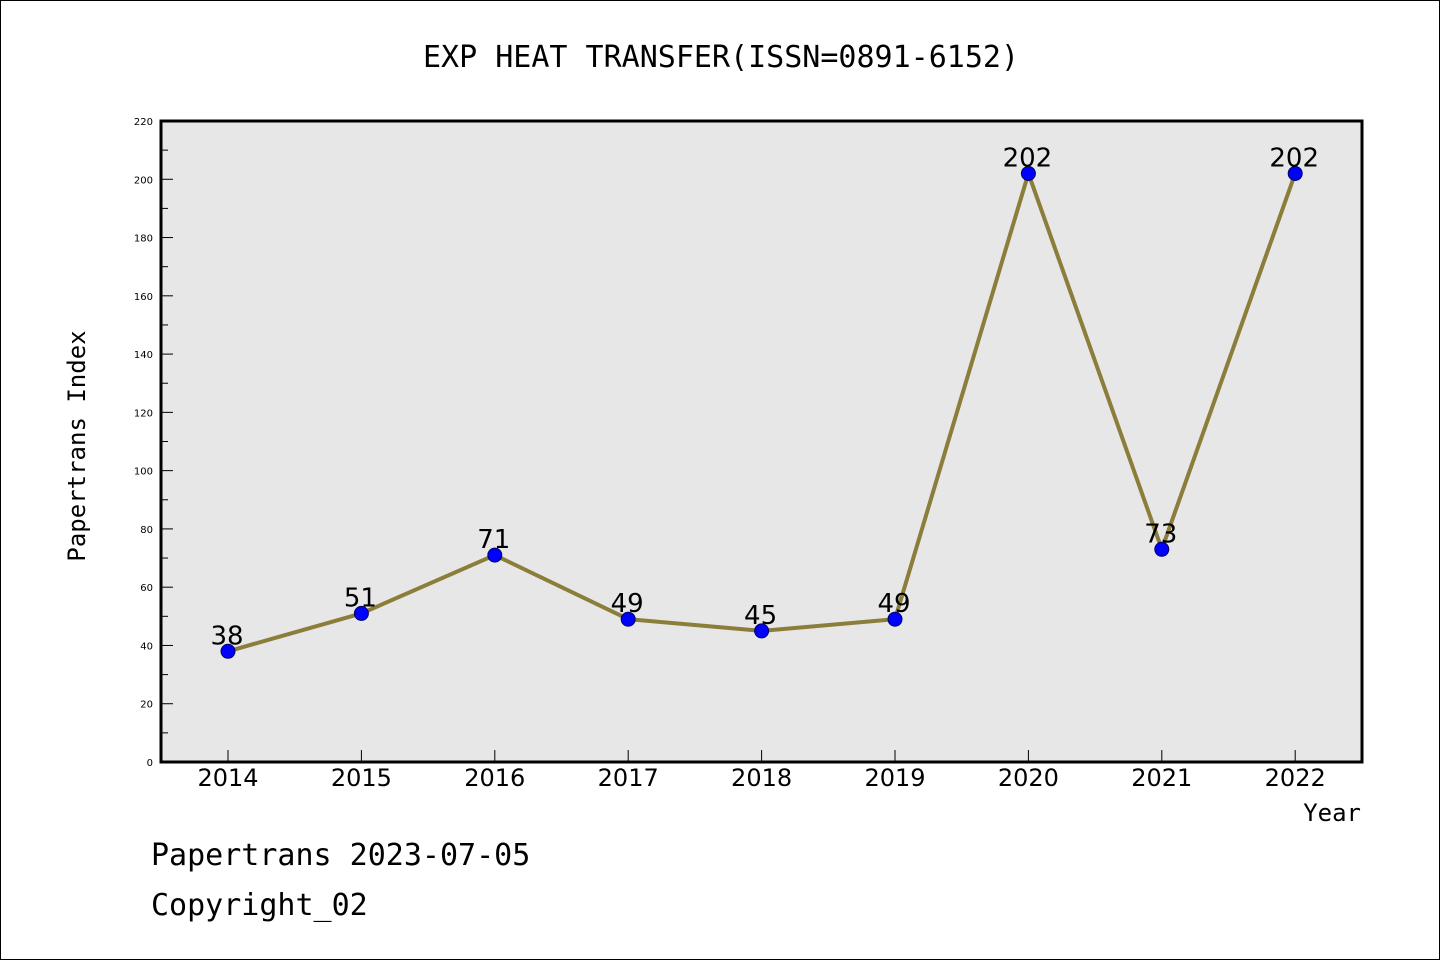 This screenshot has height=961, width=1440. I want to click on y-tick-label: 220, so click(143, 122).